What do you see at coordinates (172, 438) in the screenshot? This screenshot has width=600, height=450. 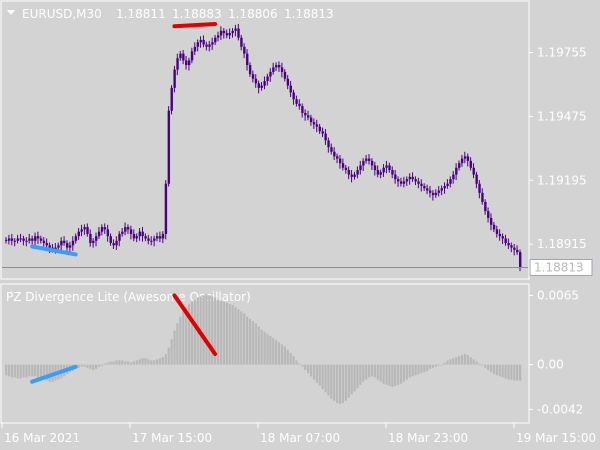 I see `time-tick-label: 17 Mar 15:00` at bounding box center [172, 438].